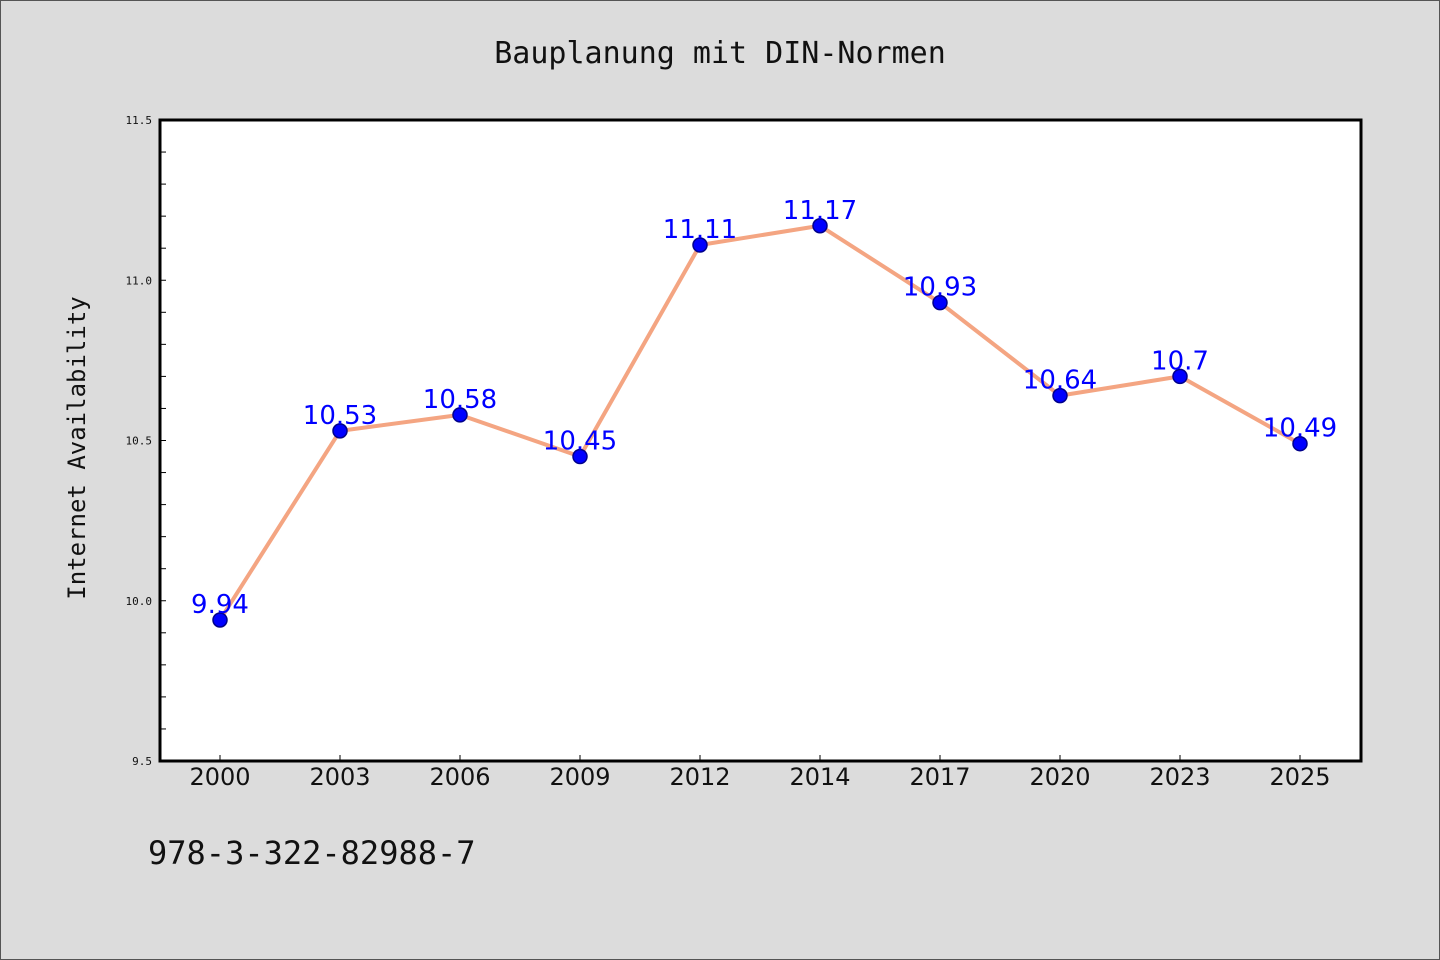 This screenshot has width=1440, height=960. Describe the element at coordinates (579, 777) in the screenshot. I see `x-tick-label: 2009` at that location.